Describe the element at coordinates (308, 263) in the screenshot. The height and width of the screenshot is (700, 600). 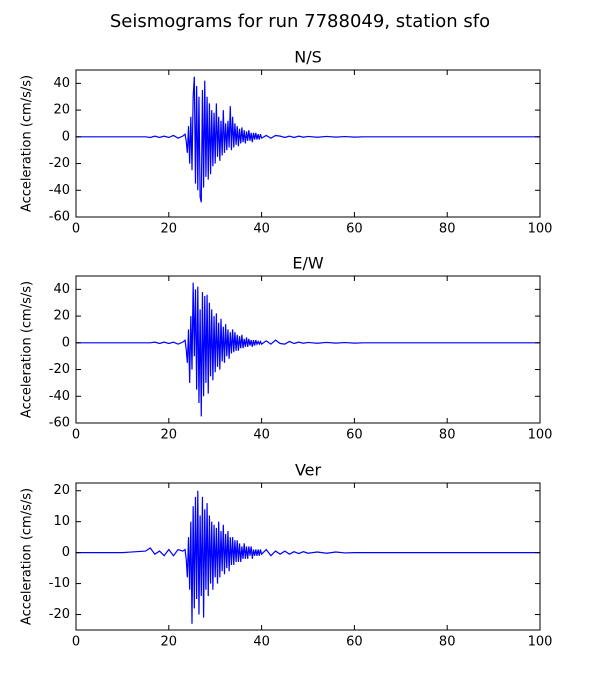
I see `subplot-title: E/W` at that location.